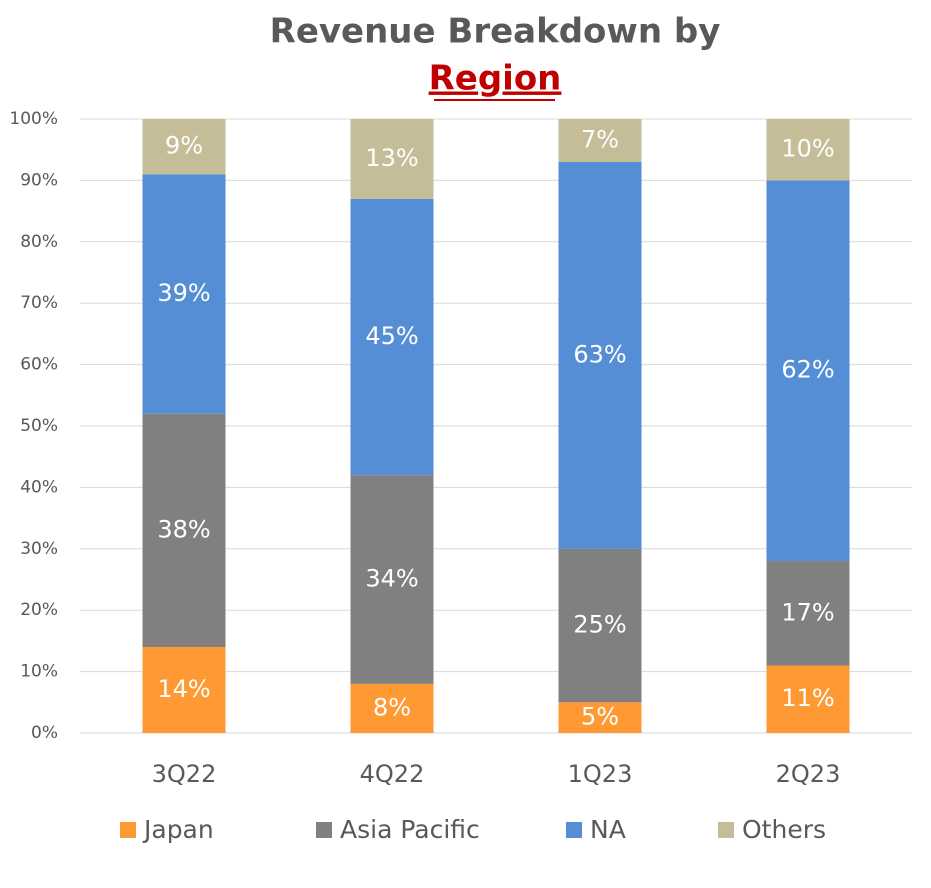 This screenshot has width=931, height=888. I want to click on y-tick-label: 100%, so click(33, 119).